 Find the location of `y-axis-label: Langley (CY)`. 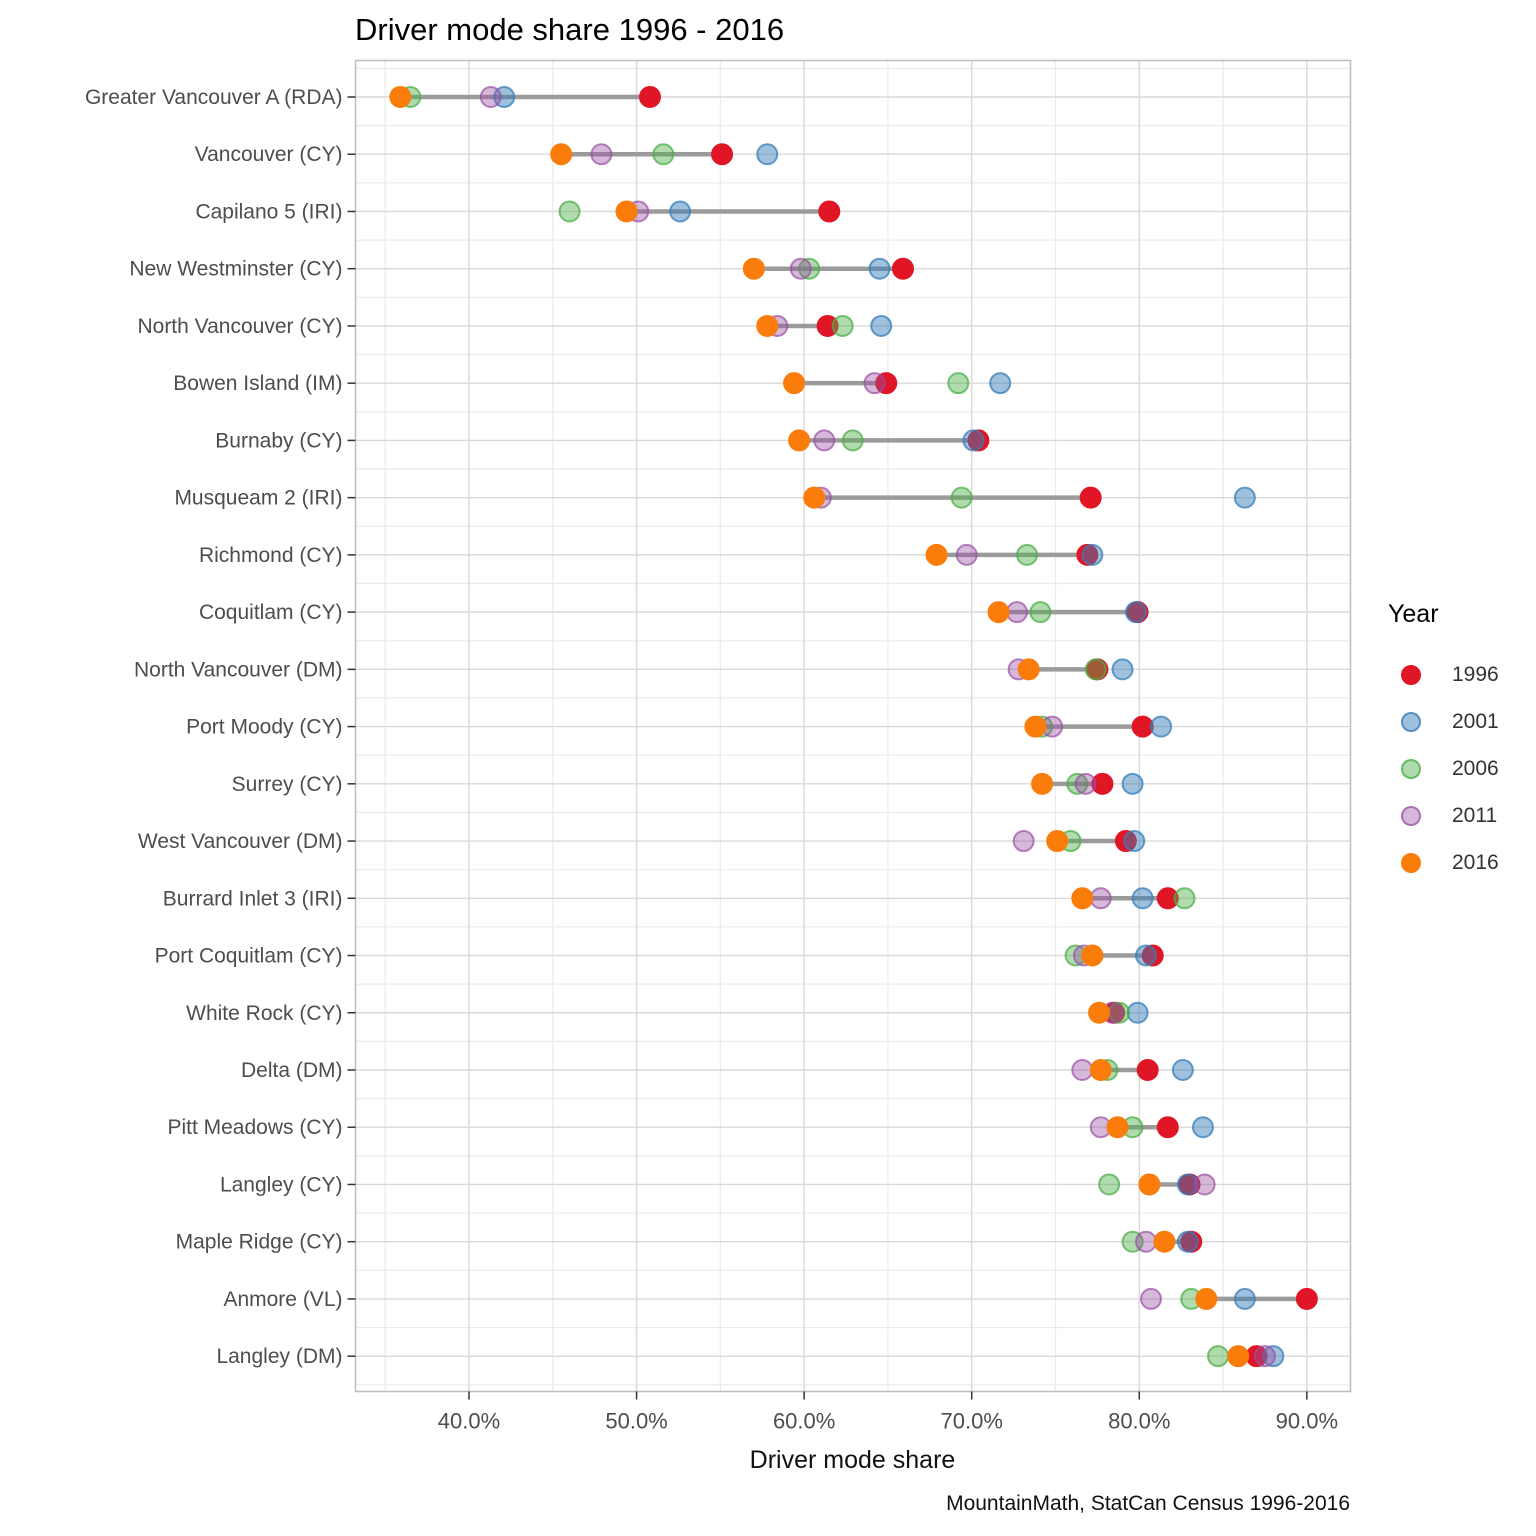

y-axis-label: Langley (CY) is located at coordinates (281, 1184).